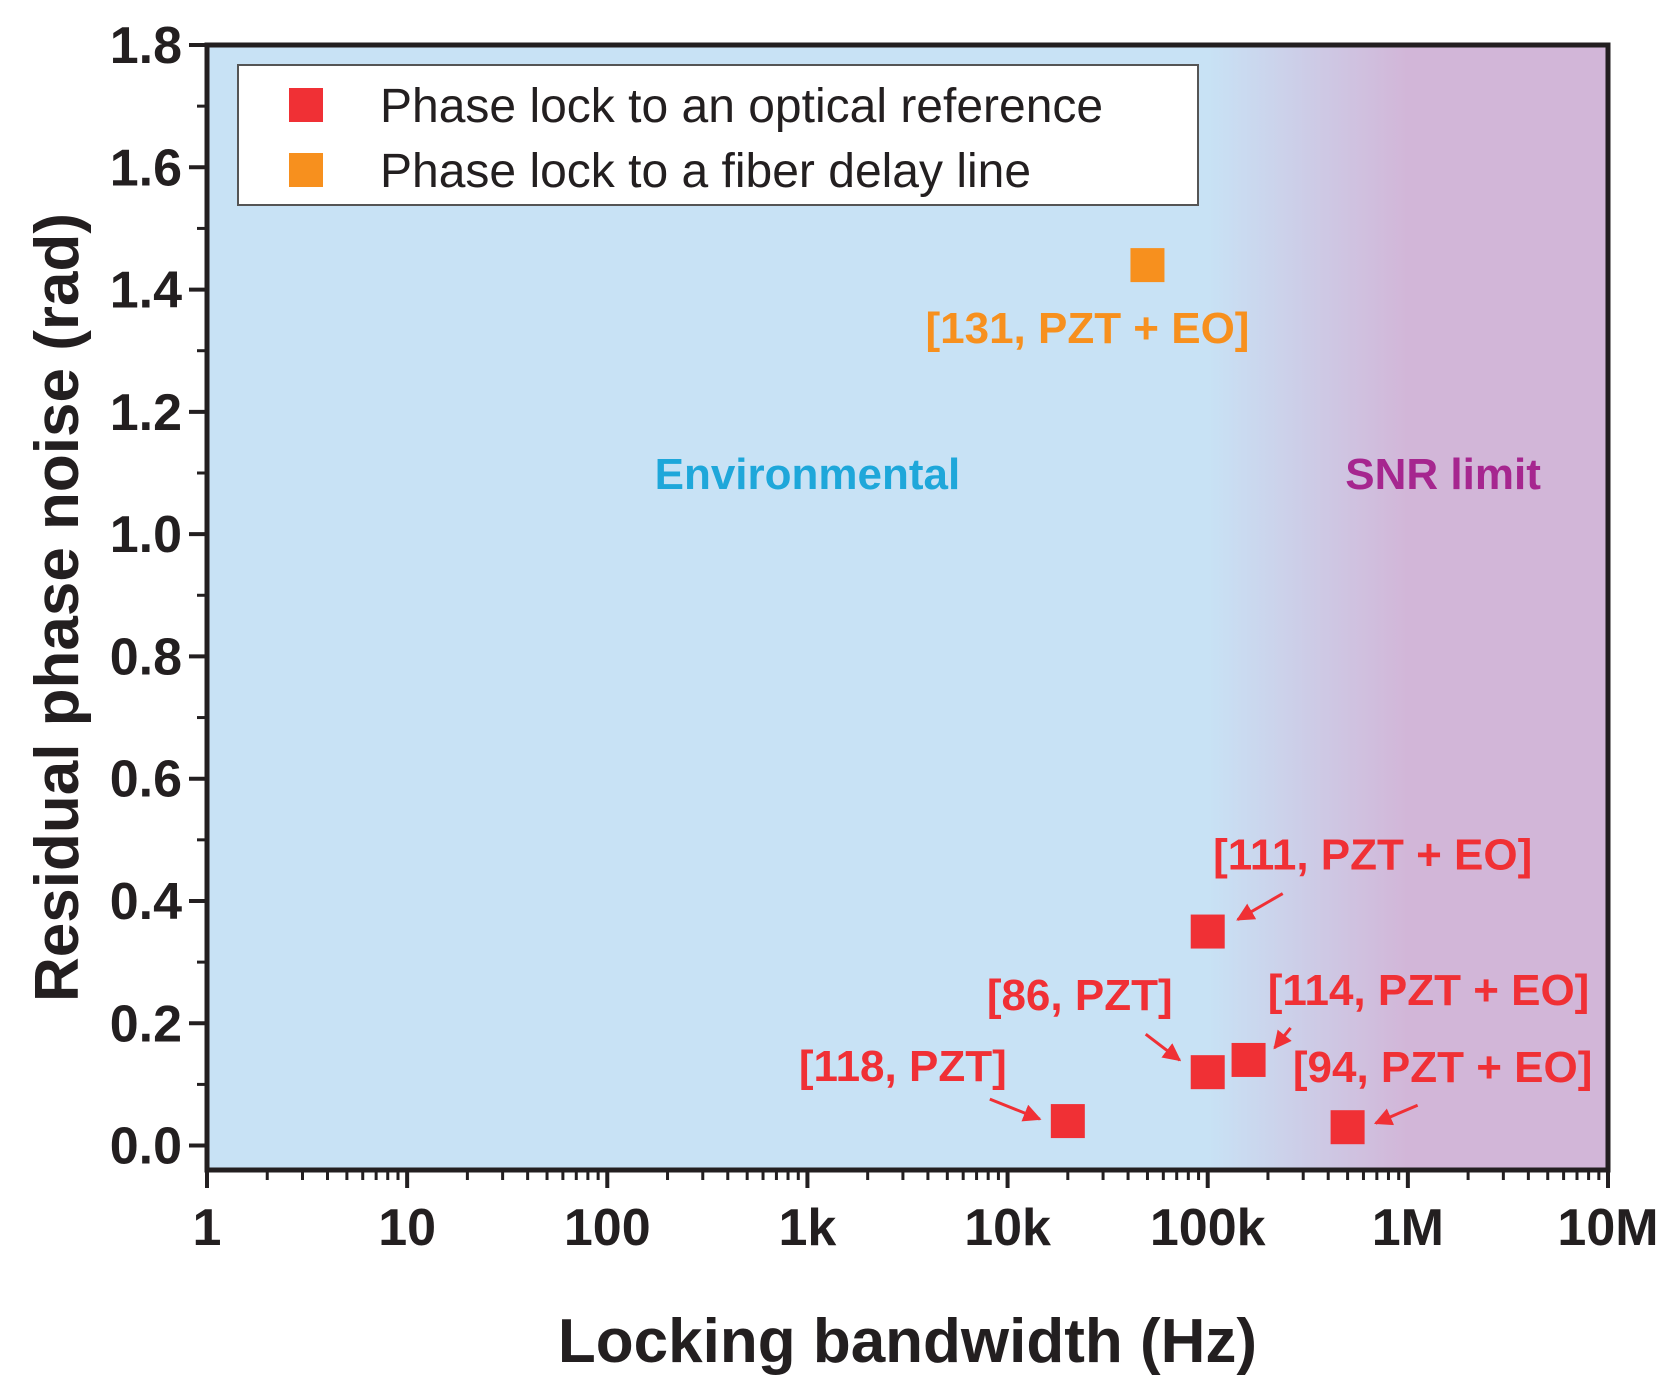  Describe the element at coordinates (1443, 474) in the screenshot. I see `region-label-snr-limit: SNR limit` at that location.